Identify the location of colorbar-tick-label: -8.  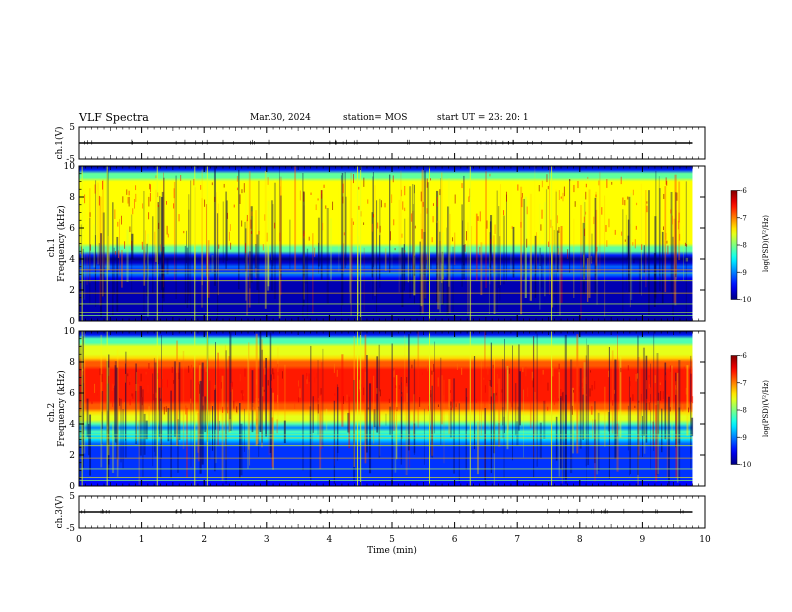
(743, 411).